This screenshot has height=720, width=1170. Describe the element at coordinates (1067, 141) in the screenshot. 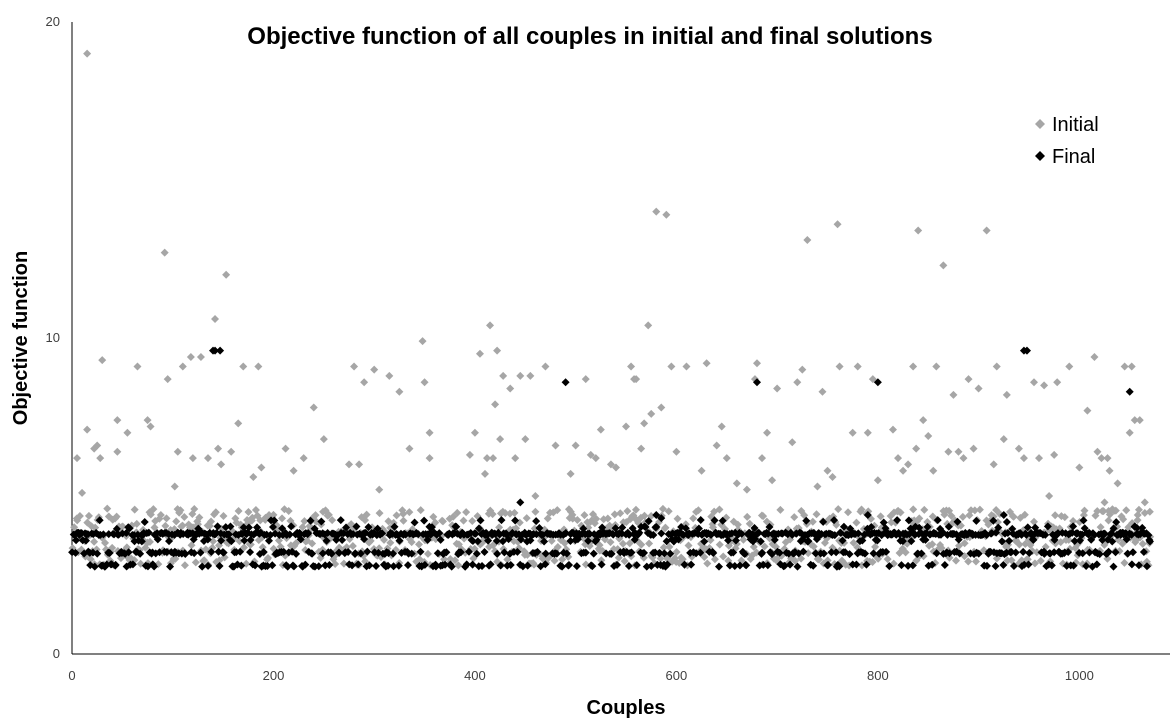

I see `legend: Initial Final` at that location.